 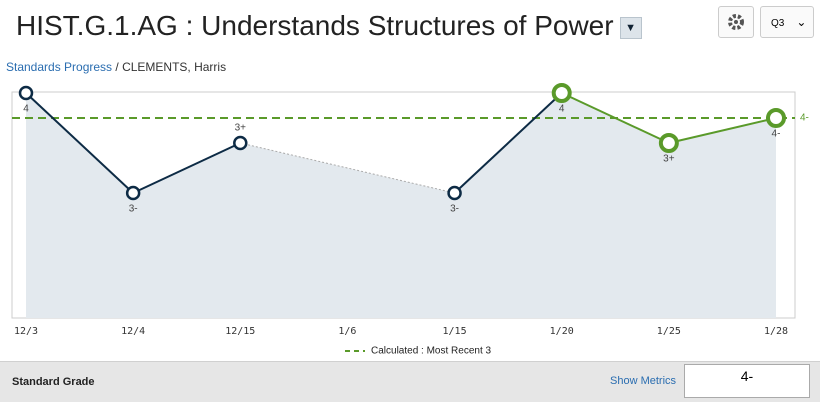 I want to click on x-tick-label: 12/4, so click(x=133, y=331).